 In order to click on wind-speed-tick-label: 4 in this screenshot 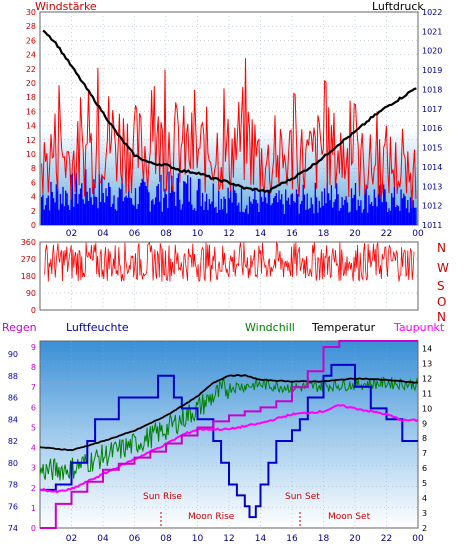, I will do `click(33, 197)`.